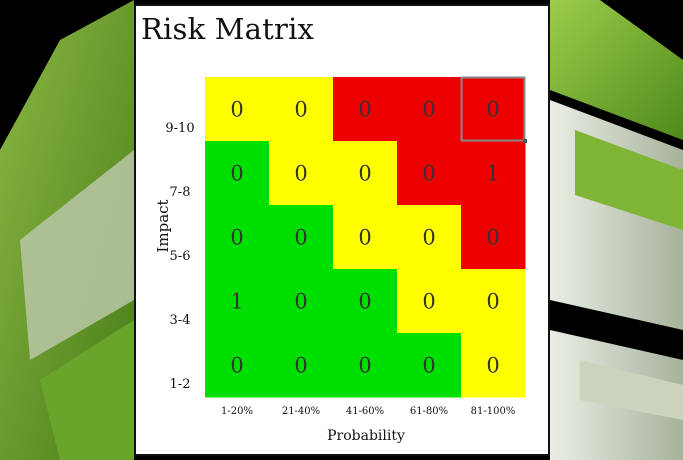 The height and width of the screenshot is (460, 683). Describe the element at coordinates (163, 226) in the screenshot. I see `y-axis-label: Impact` at that location.